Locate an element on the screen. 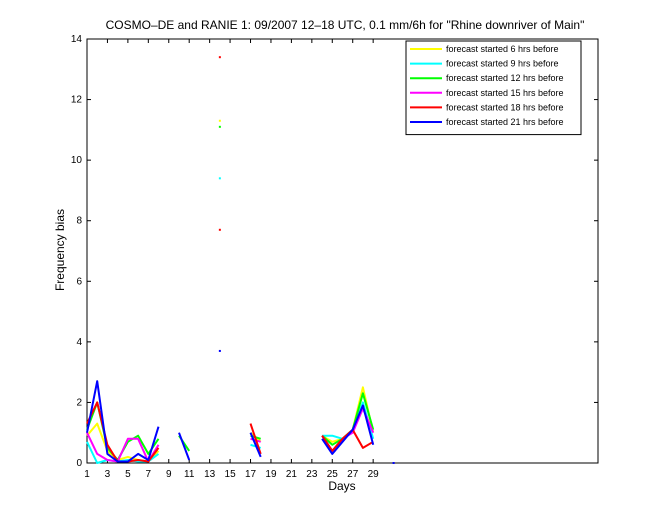 This screenshot has width=660, height=520. x-tick-label: 13 is located at coordinates (210, 474).